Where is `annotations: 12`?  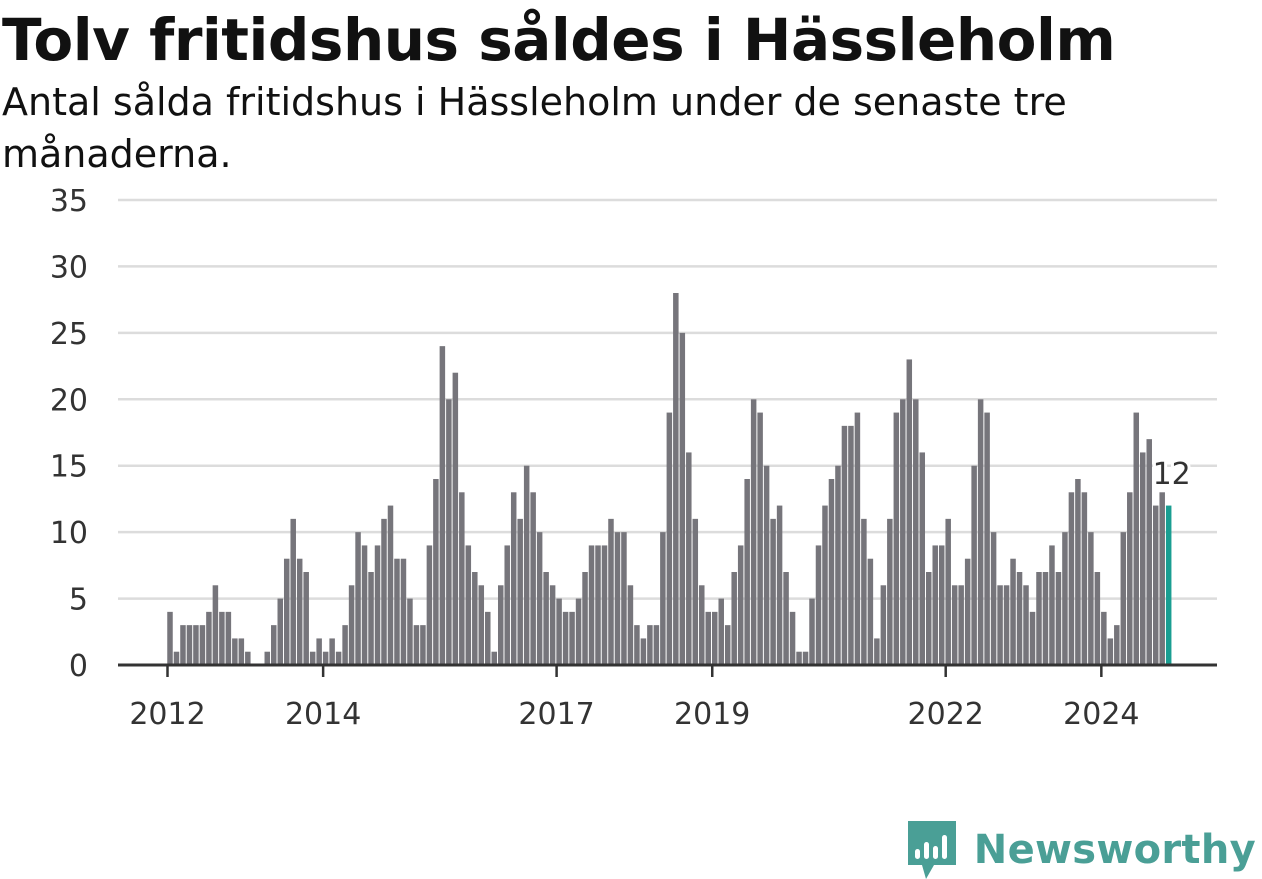
annotations: 12 is located at coordinates (1172, 474).